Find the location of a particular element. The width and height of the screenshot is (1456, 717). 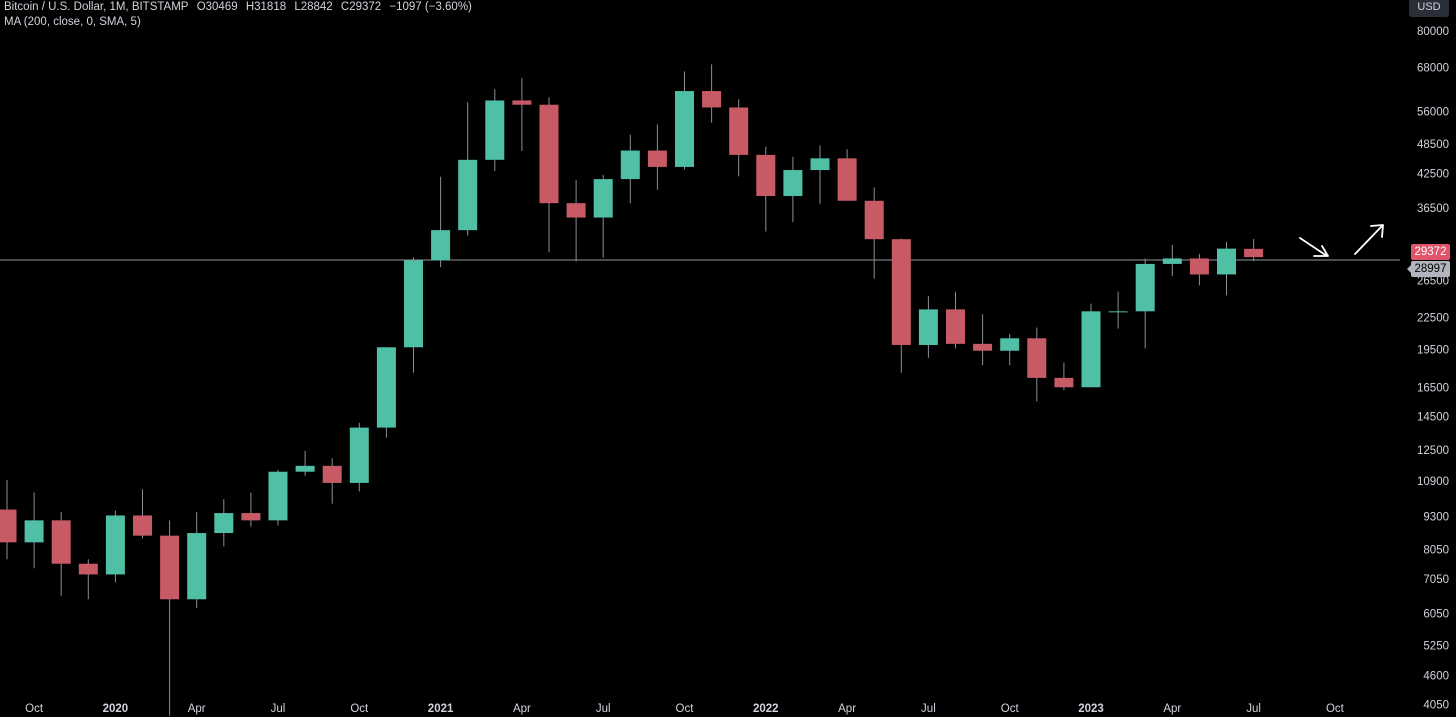

y-axis-tick-label: 42500 is located at coordinates (1433, 175).